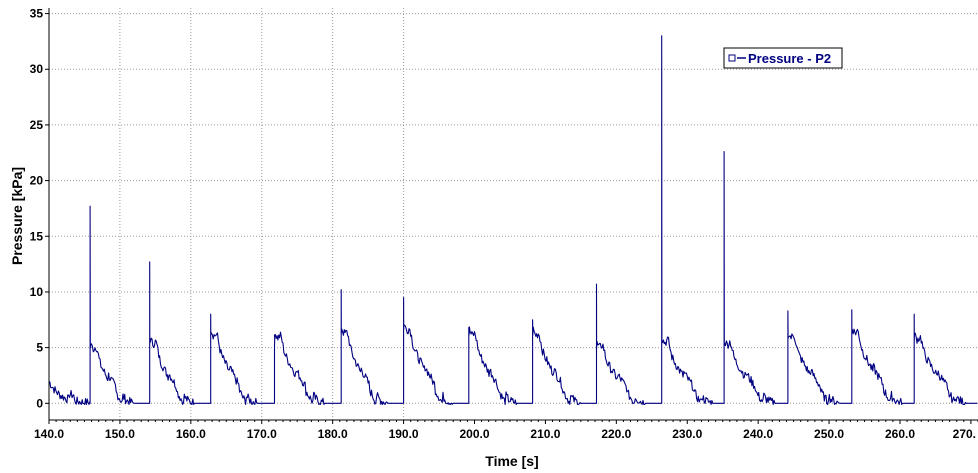  What do you see at coordinates (39, 403) in the screenshot?
I see `y-tick-label: 0` at bounding box center [39, 403].